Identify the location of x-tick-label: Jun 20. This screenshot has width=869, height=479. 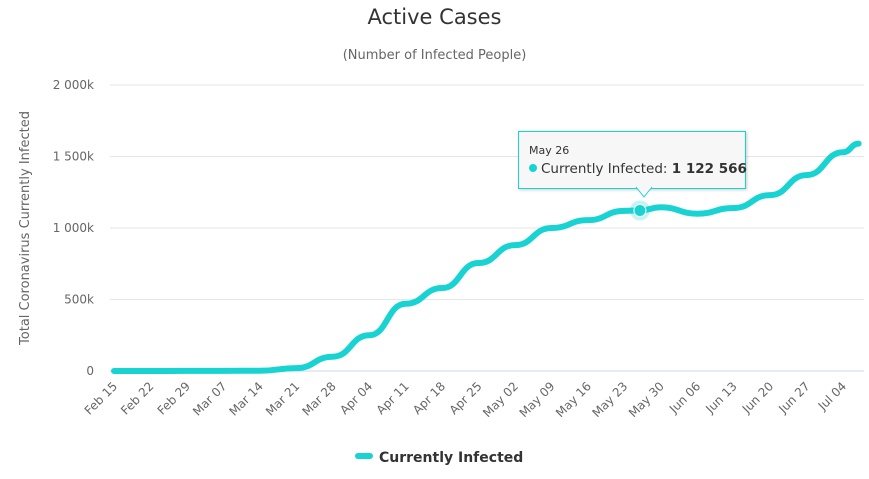
(757, 397).